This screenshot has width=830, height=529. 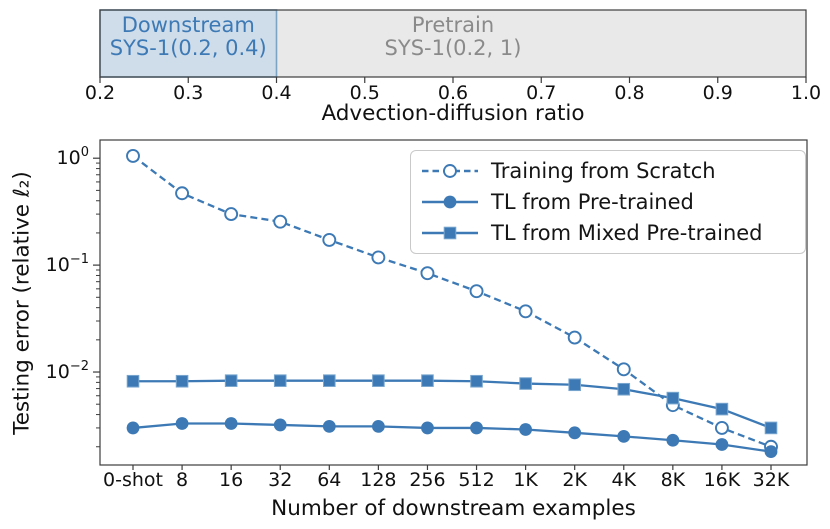 What do you see at coordinates (100, 93) in the screenshot?
I see `ratio-axis-tick-label: 0.2` at bounding box center [100, 93].